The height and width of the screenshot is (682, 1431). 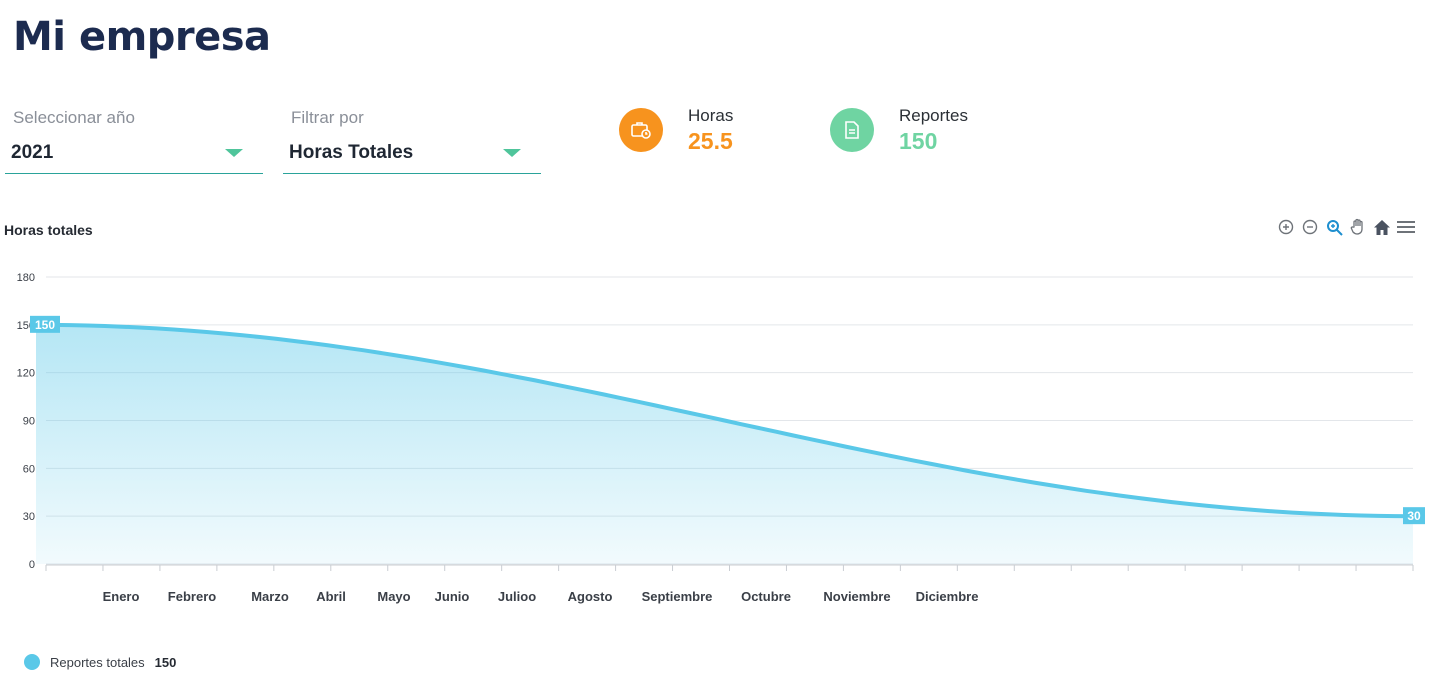 I want to click on filter-select-value: Horas Totales, so click(x=351, y=152).